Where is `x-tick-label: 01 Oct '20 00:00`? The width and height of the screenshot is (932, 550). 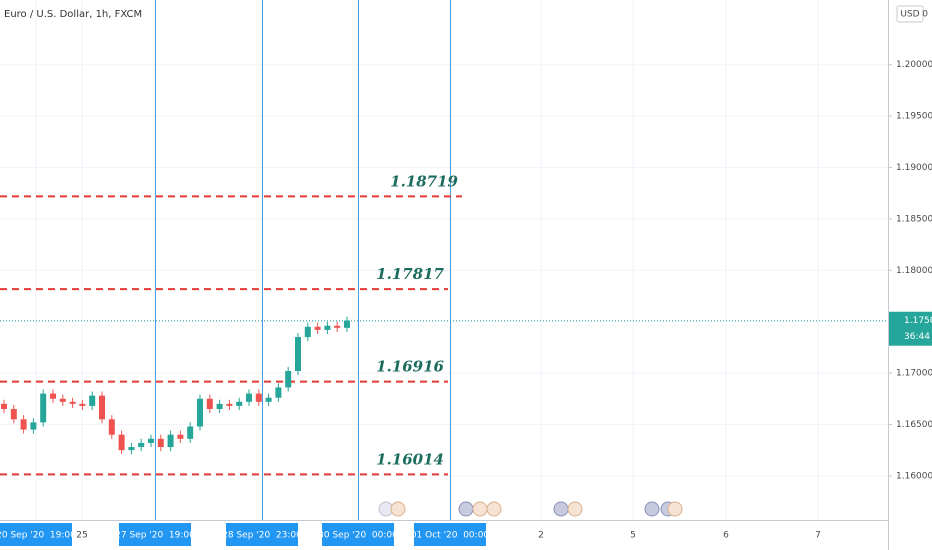 x-tick-label: 01 Oct '20 00:00 is located at coordinates (450, 536).